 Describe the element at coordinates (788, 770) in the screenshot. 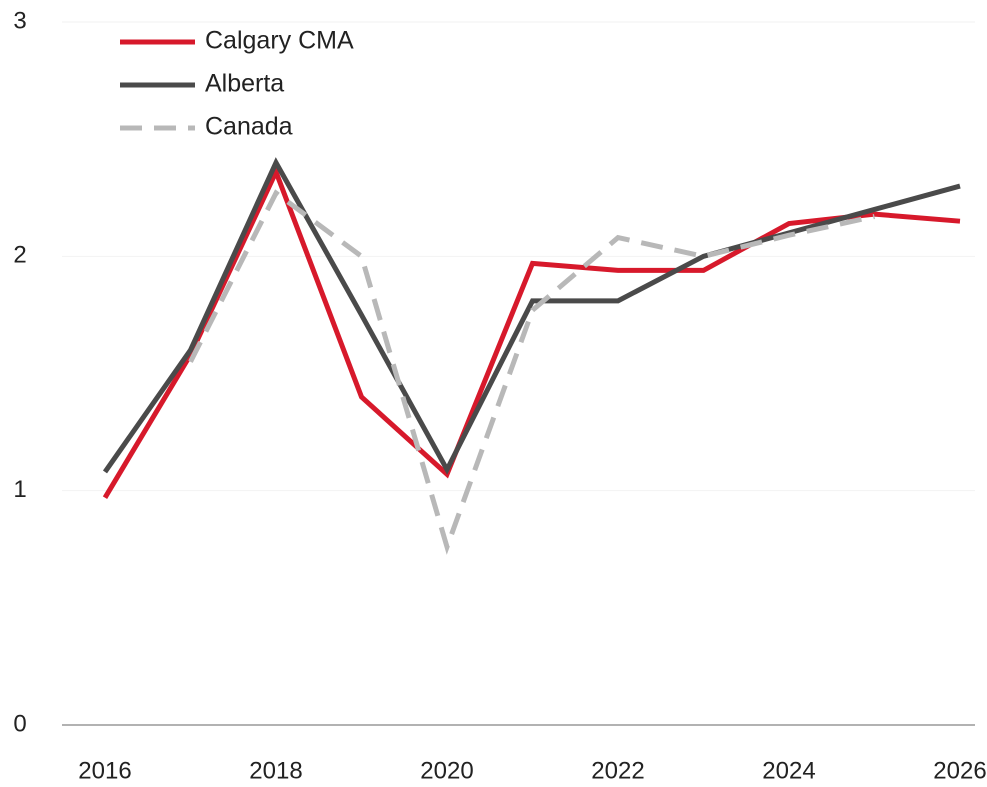

I see `x-tick-label: 2024` at that location.